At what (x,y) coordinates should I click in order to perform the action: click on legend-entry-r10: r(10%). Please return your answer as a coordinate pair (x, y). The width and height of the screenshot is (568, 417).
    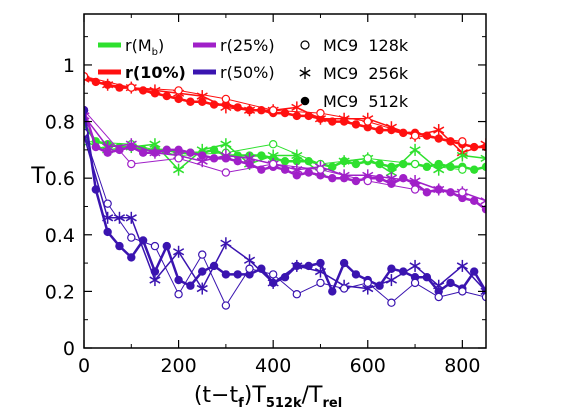
    Looking at the image, I should click on (142, 72).